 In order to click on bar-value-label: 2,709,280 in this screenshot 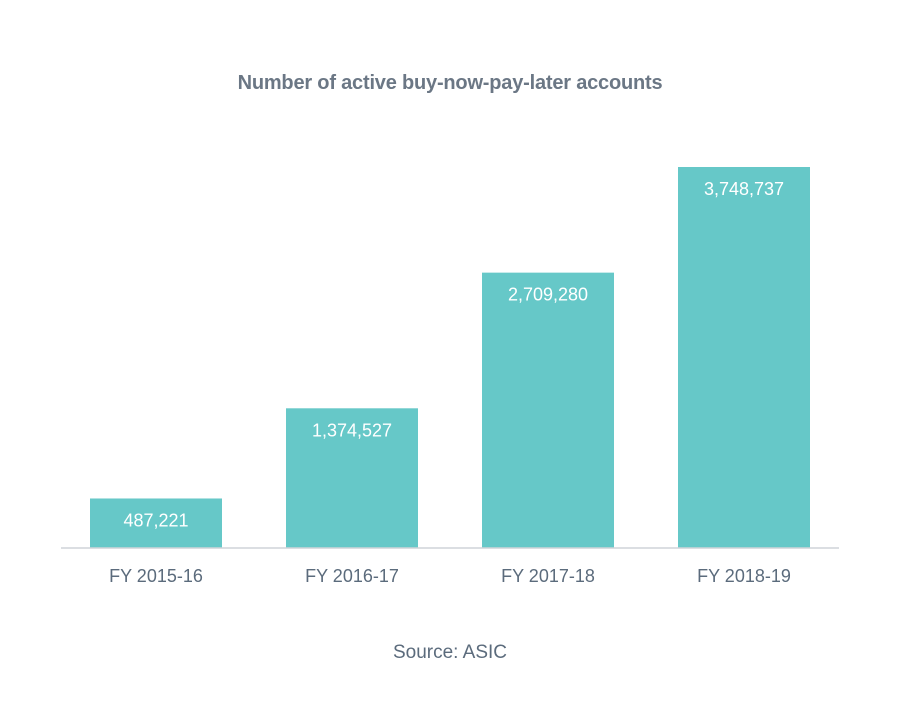, I will do `click(548, 295)`.